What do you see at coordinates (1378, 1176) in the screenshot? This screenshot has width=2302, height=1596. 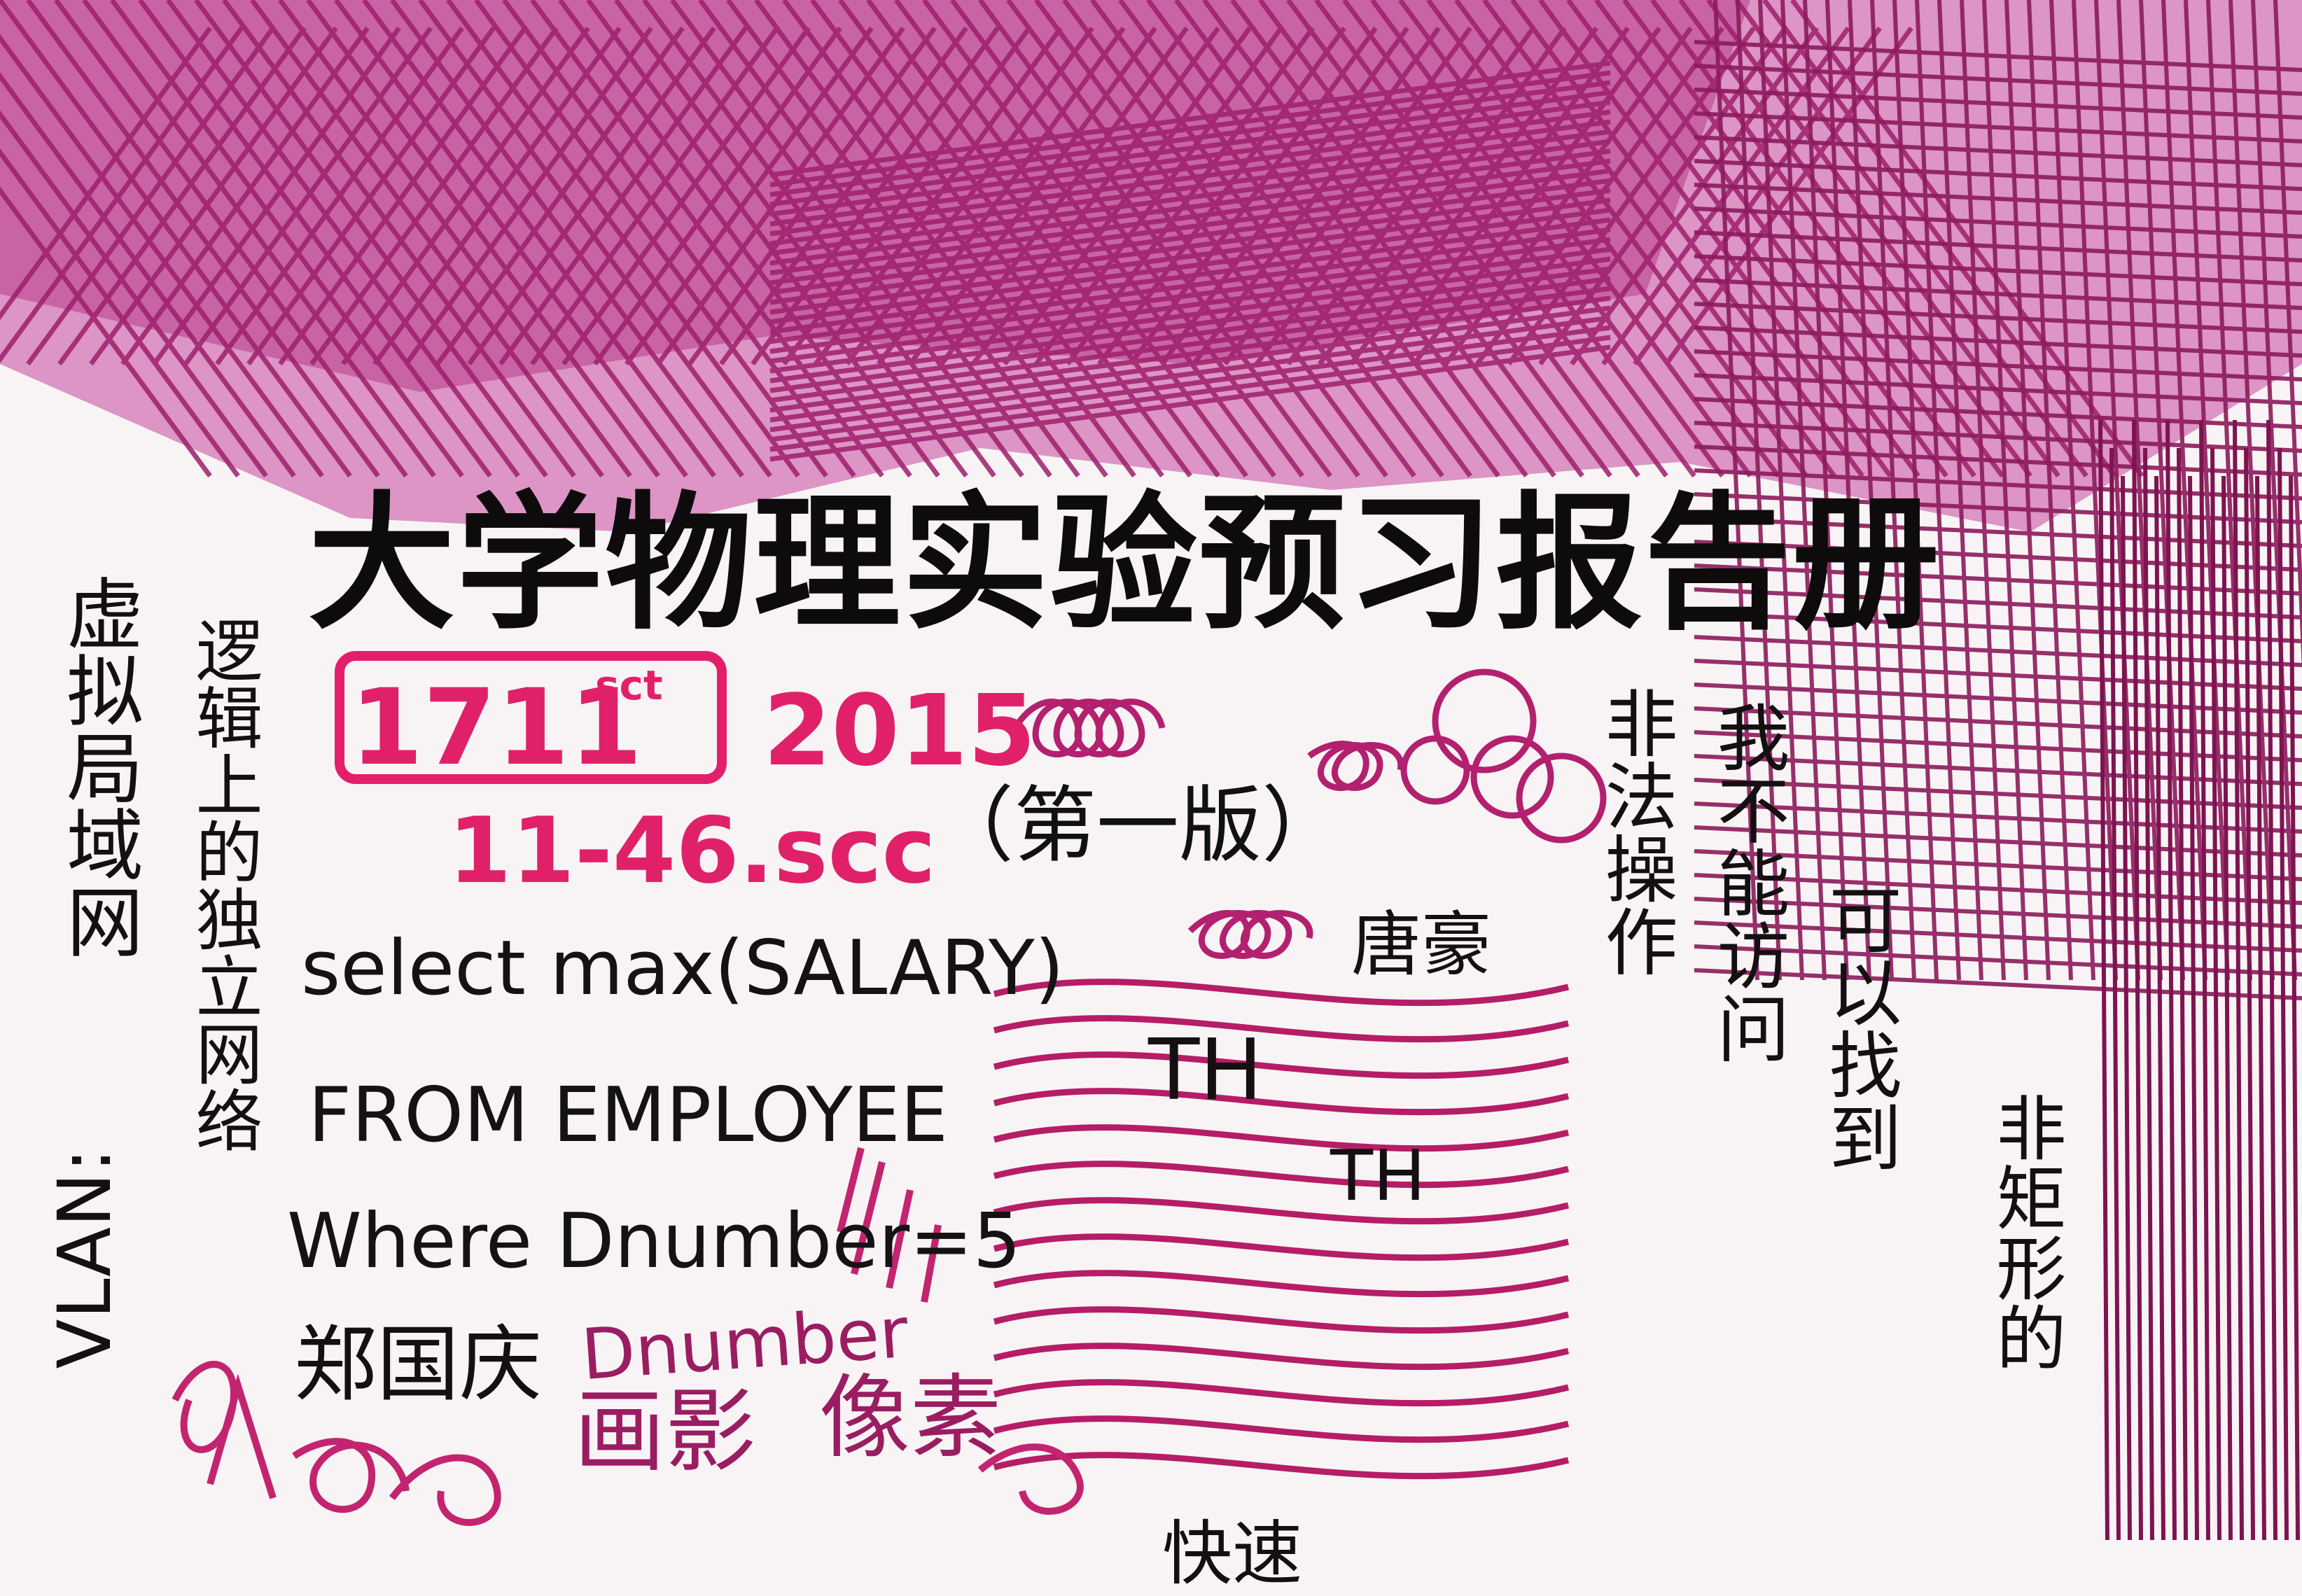 I see `th-mark-2: TH` at bounding box center [1378, 1176].